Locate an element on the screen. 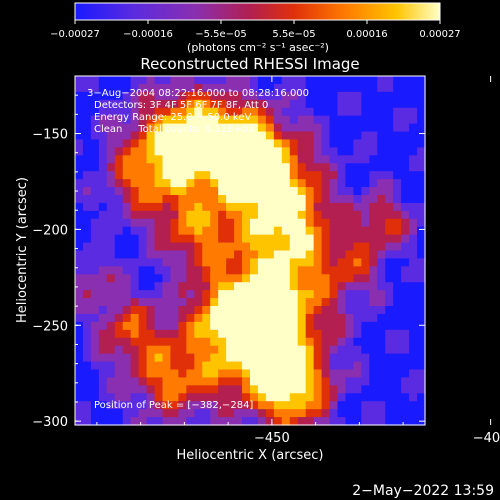 This screenshot has width=500, height=500. x-tick-label: −400 is located at coordinates (486, 438).